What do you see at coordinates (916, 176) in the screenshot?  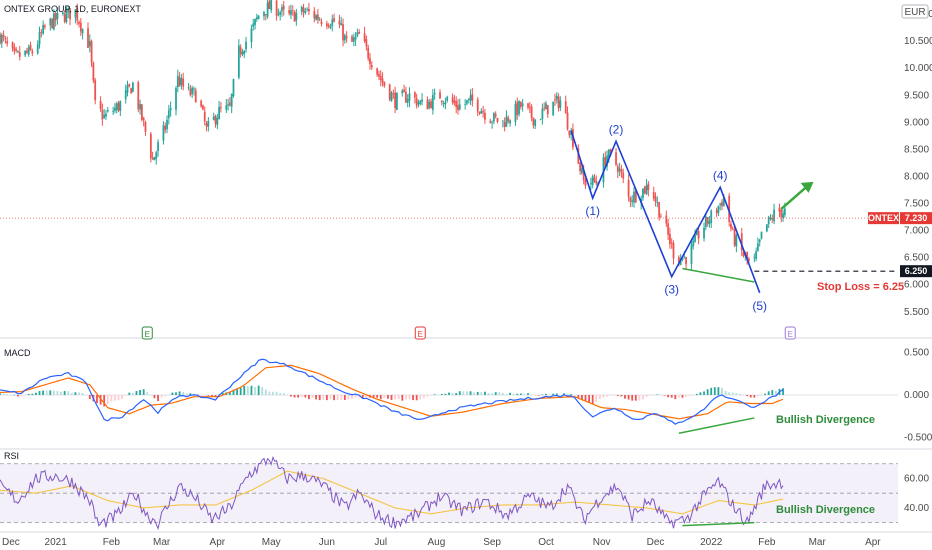 I see `price-tick-label: 8.000` at bounding box center [916, 176].